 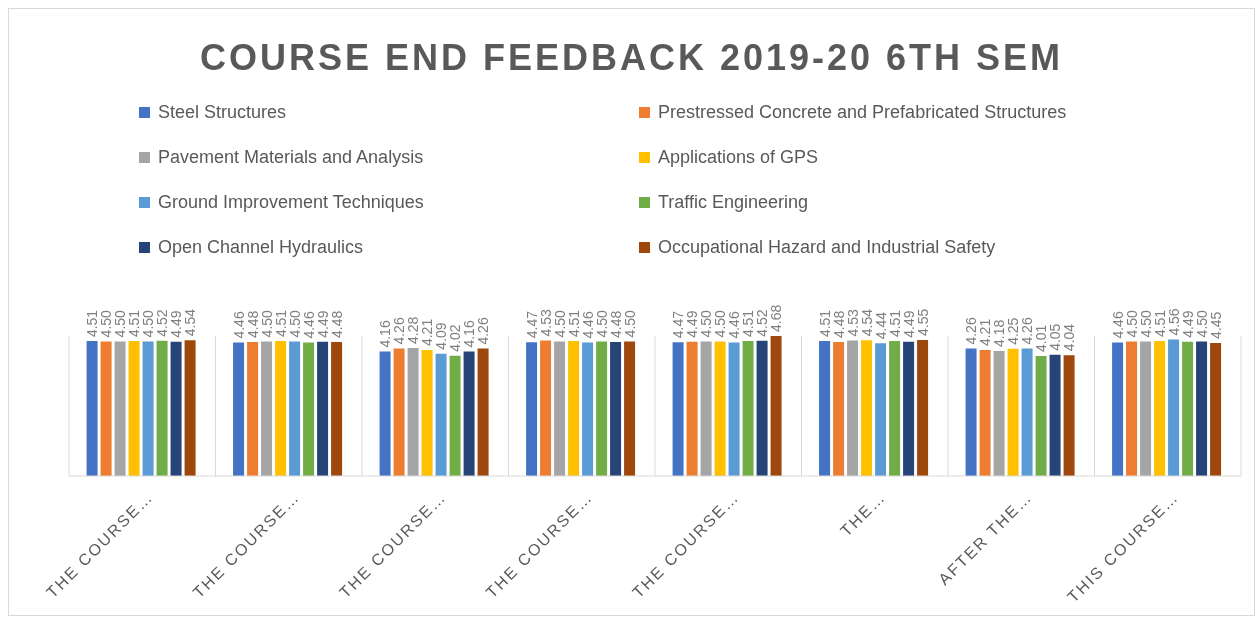 I want to click on legend-label: Traffic Engineering, so click(x=733, y=202).